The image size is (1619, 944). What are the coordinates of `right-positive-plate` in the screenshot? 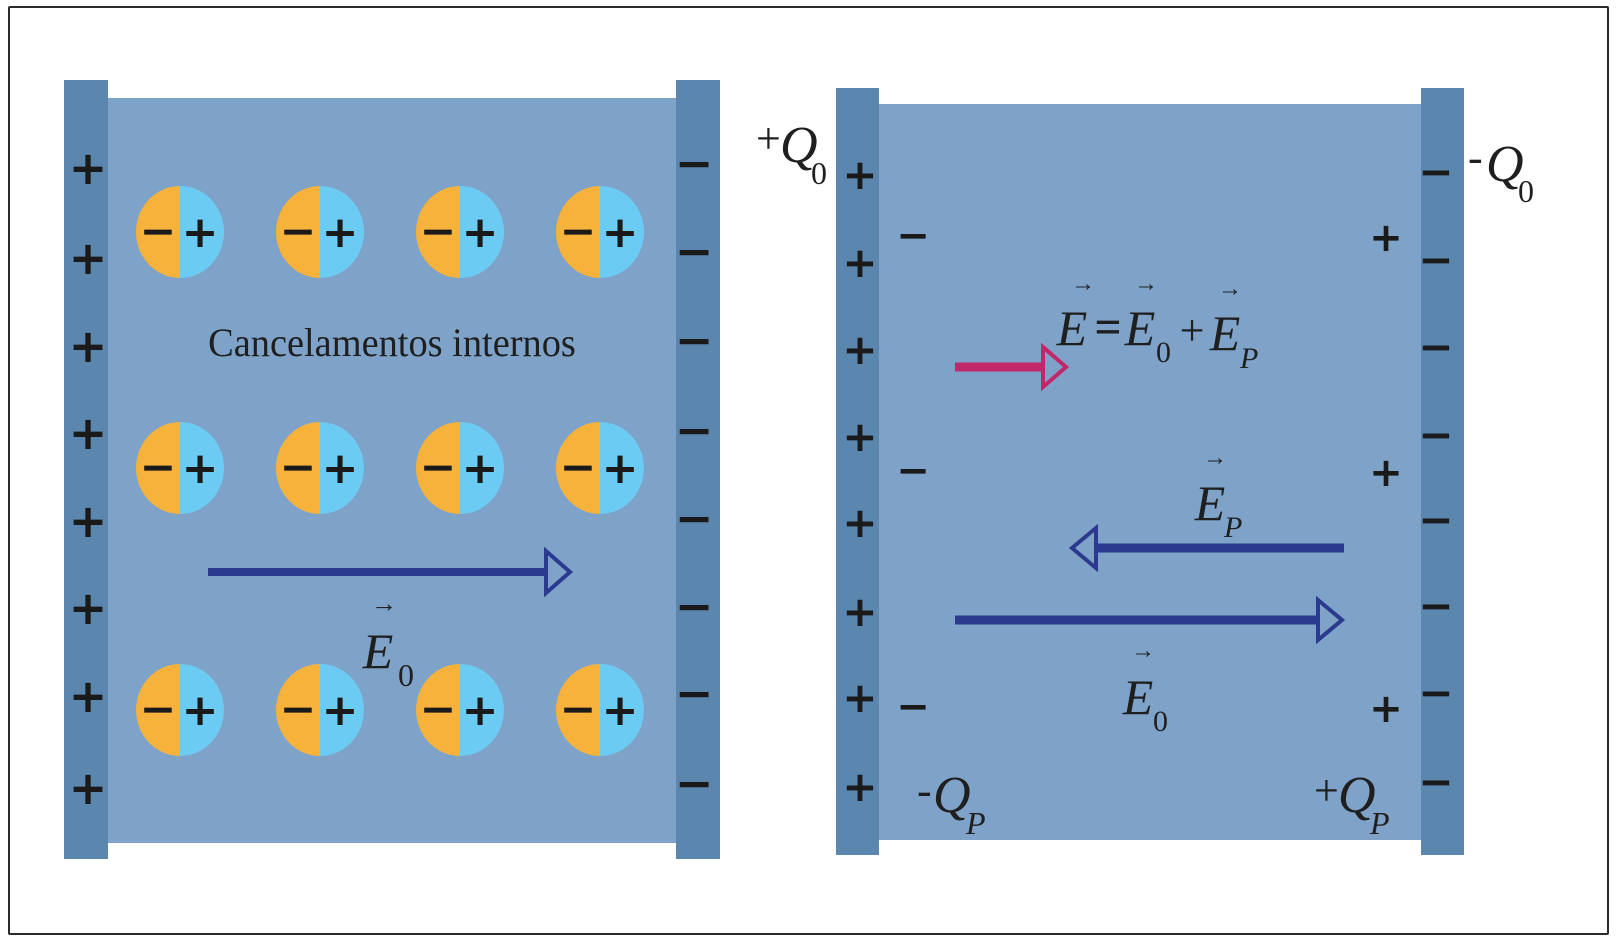 It's located at (857, 471).